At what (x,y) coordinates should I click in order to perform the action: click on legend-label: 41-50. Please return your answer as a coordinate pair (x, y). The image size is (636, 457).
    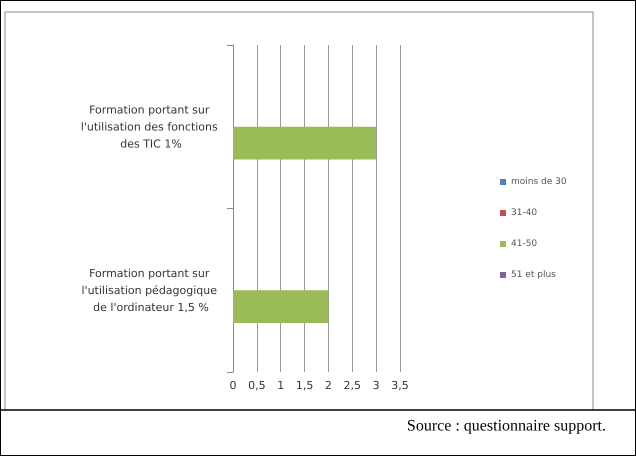
    Looking at the image, I should click on (524, 244).